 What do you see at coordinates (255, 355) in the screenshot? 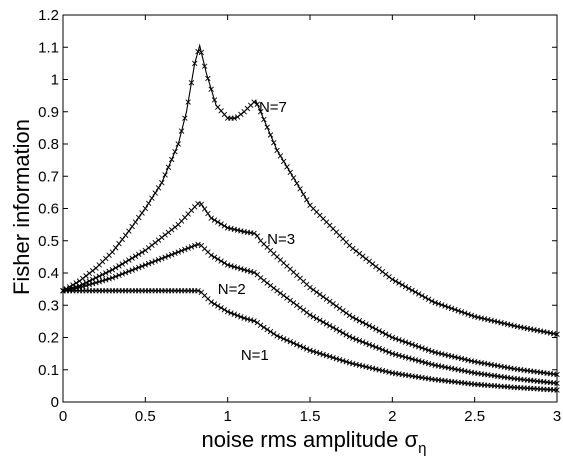
I see `series-label-n-1: N=1` at bounding box center [255, 355].